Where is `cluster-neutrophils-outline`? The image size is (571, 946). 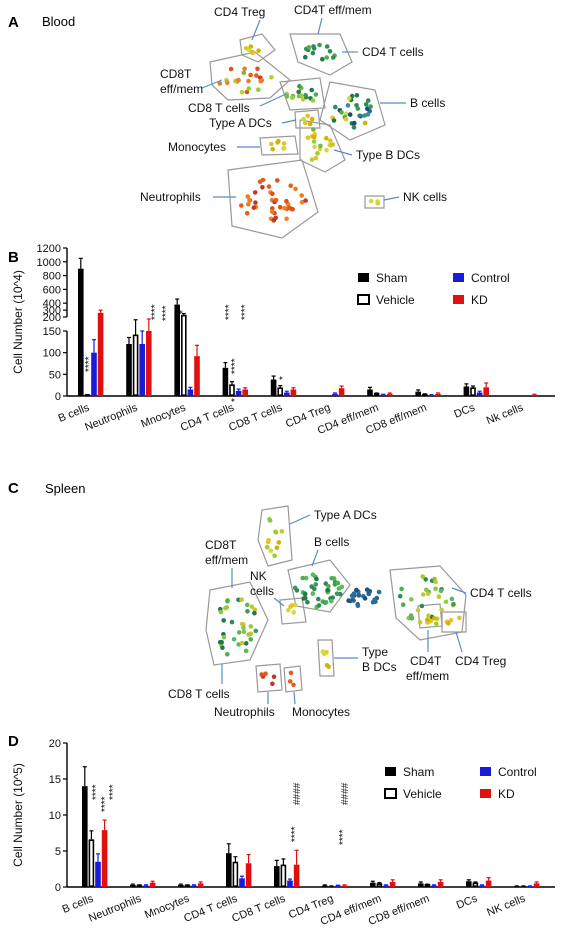 cluster-neutrophils-outline is located at coordinates (269, 678).